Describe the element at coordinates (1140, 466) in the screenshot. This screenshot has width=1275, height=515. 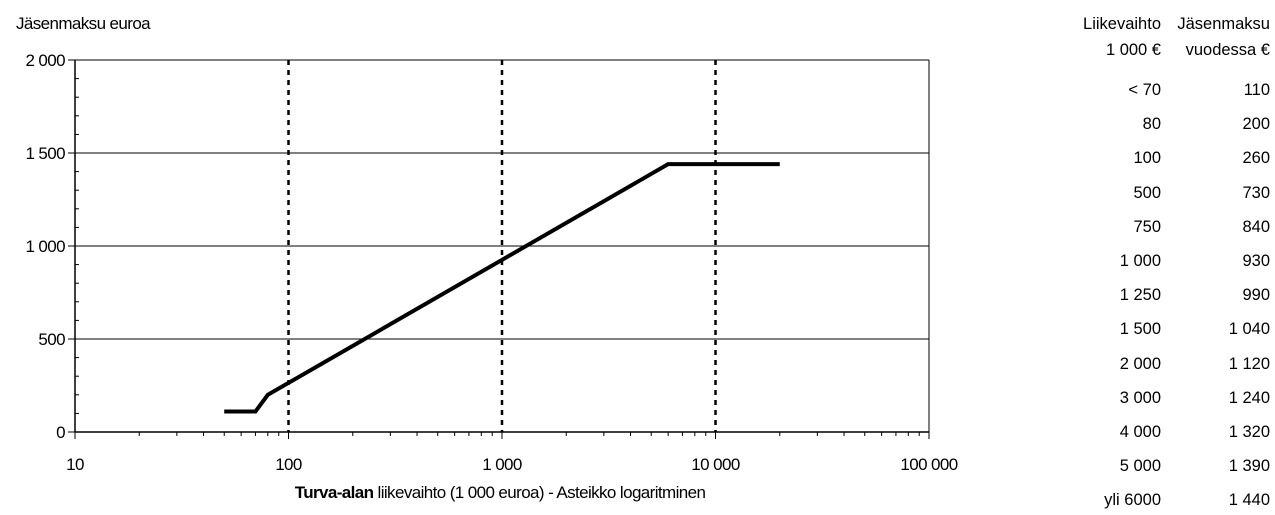
I see `turnover-cell: 5 000` at that location.